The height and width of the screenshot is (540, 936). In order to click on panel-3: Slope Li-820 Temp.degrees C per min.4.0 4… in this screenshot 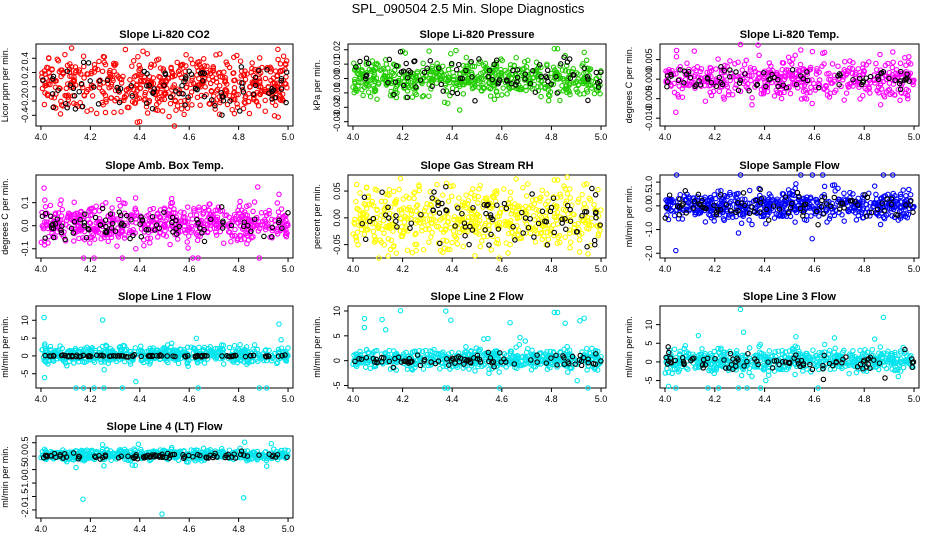, I will do `click(772, 85)`.